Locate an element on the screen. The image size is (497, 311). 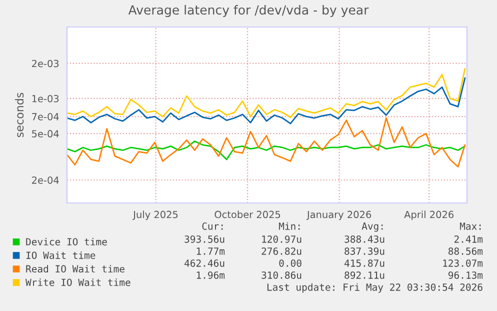
legend-label: Read IO Wait time is located at coordinates (75, 269).